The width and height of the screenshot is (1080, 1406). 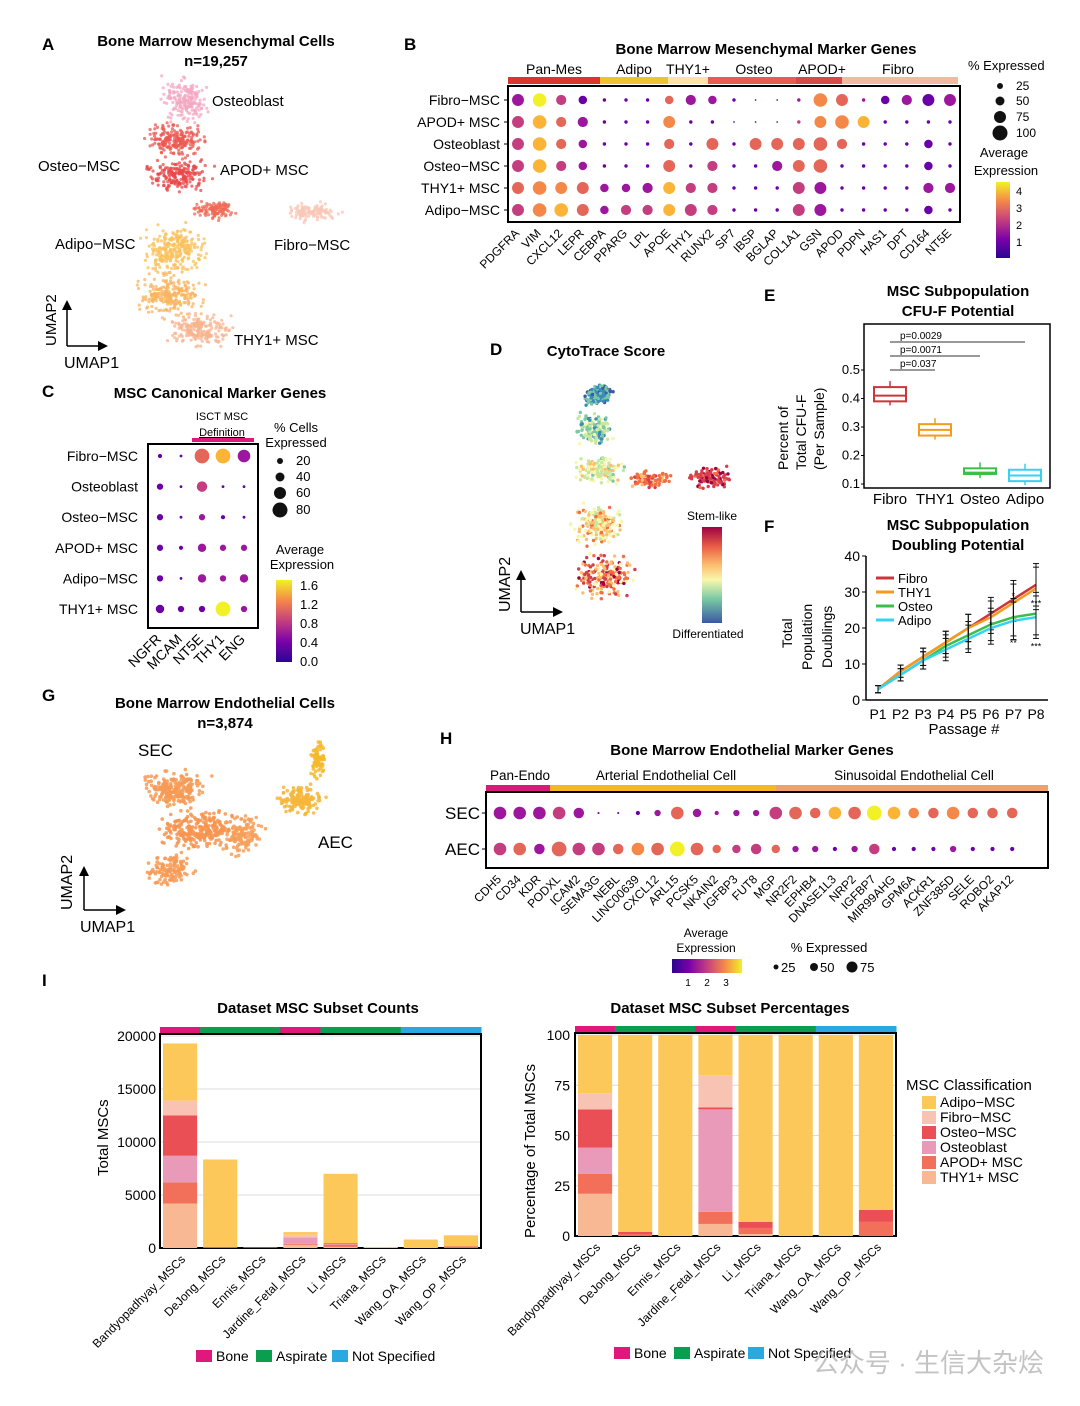 I want to click on dotplot-b-row-label: THY1+ MSC, so click(x=460, y=188).